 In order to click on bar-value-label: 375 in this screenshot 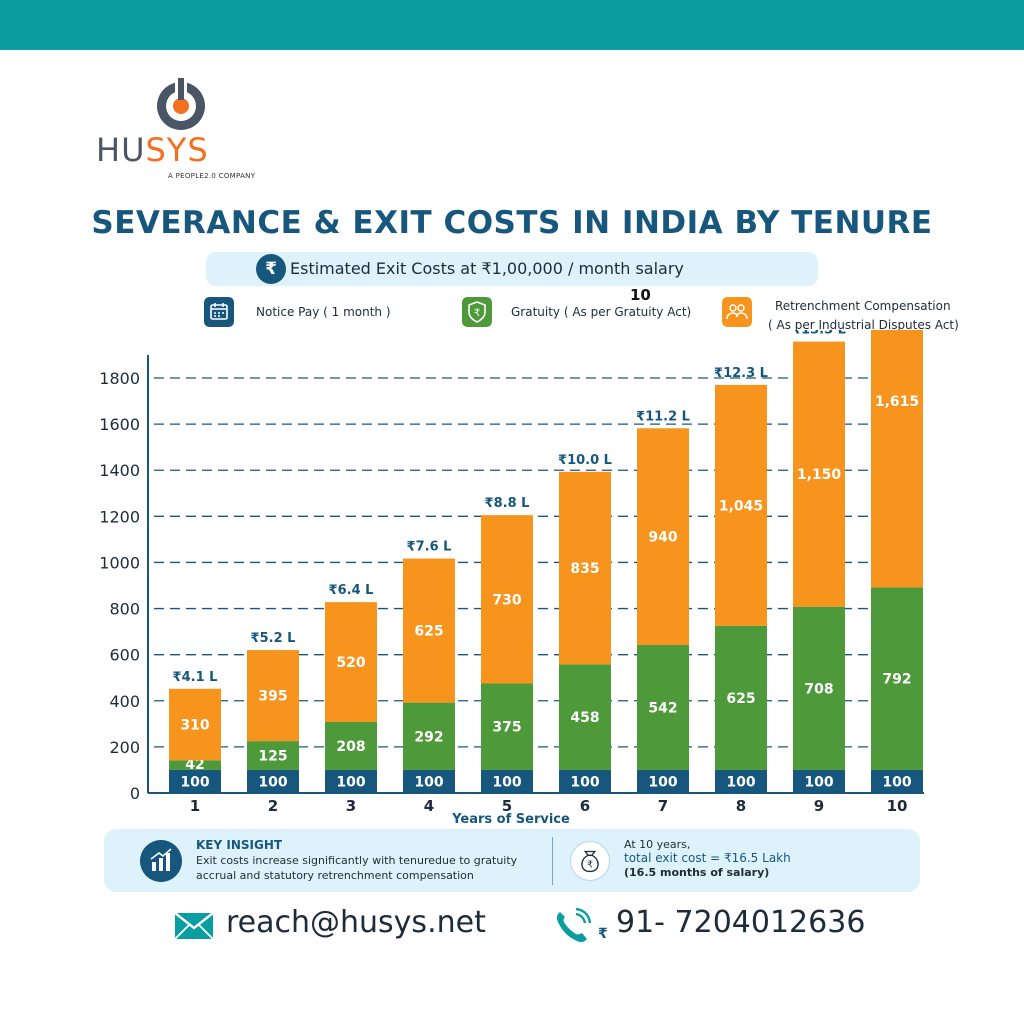, I will do `click(506, 728)`.